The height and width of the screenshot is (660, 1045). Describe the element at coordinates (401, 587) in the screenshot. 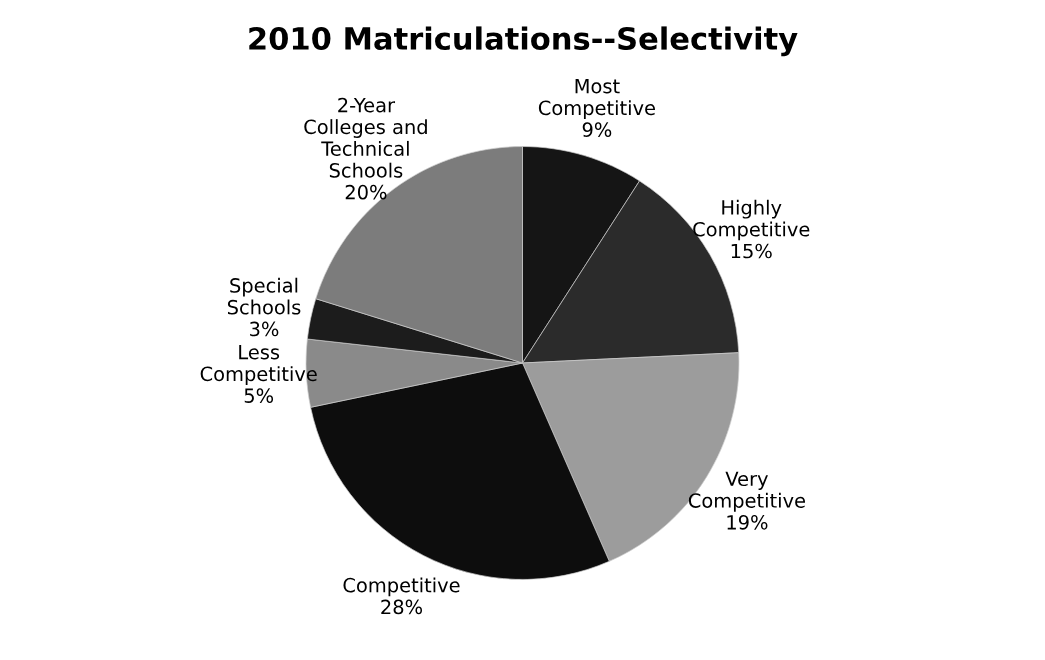

I see `slice-label: Competitive` at that location.